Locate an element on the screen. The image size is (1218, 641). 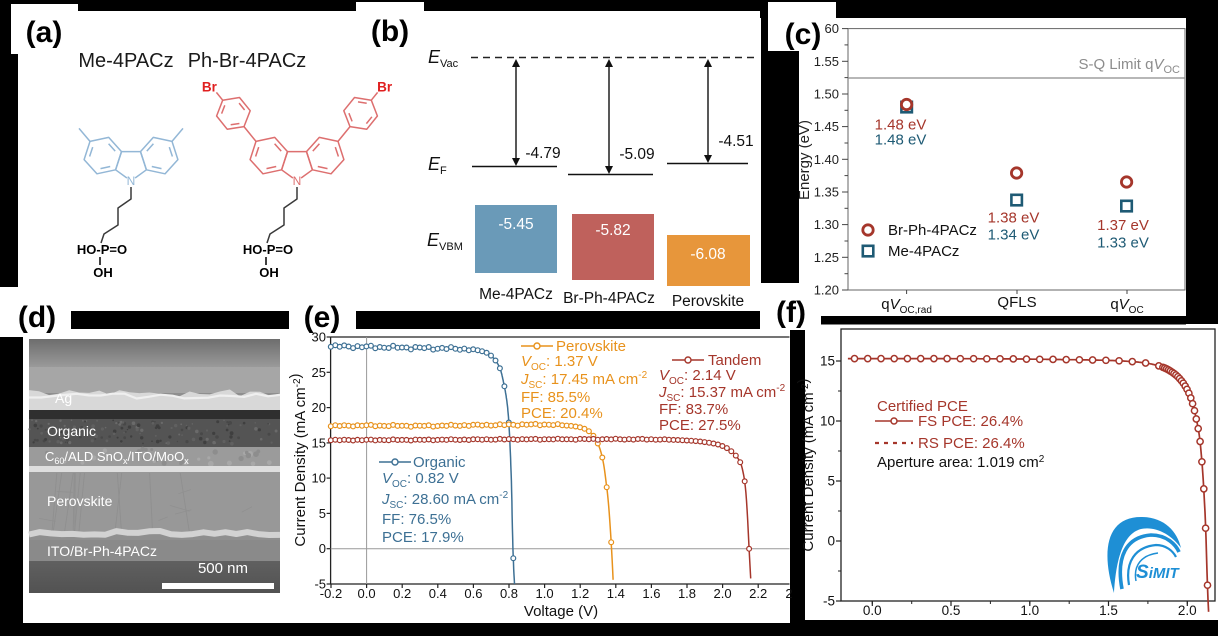
svg-text: S-Q Limit qVOC is located at coordinates (1129, 66).